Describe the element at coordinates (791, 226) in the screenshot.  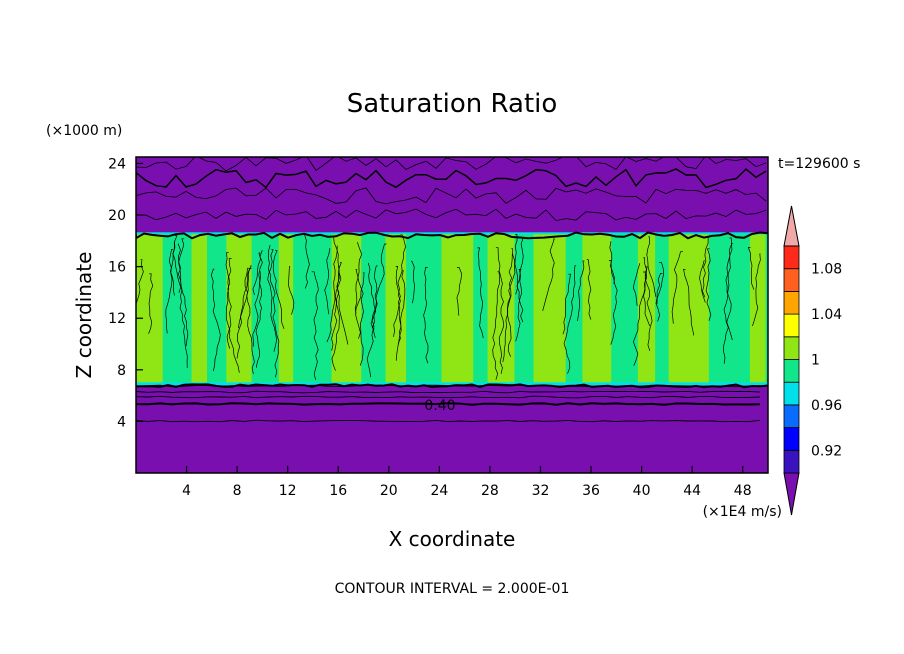
I see `colorbar-upper-extension` at that location.